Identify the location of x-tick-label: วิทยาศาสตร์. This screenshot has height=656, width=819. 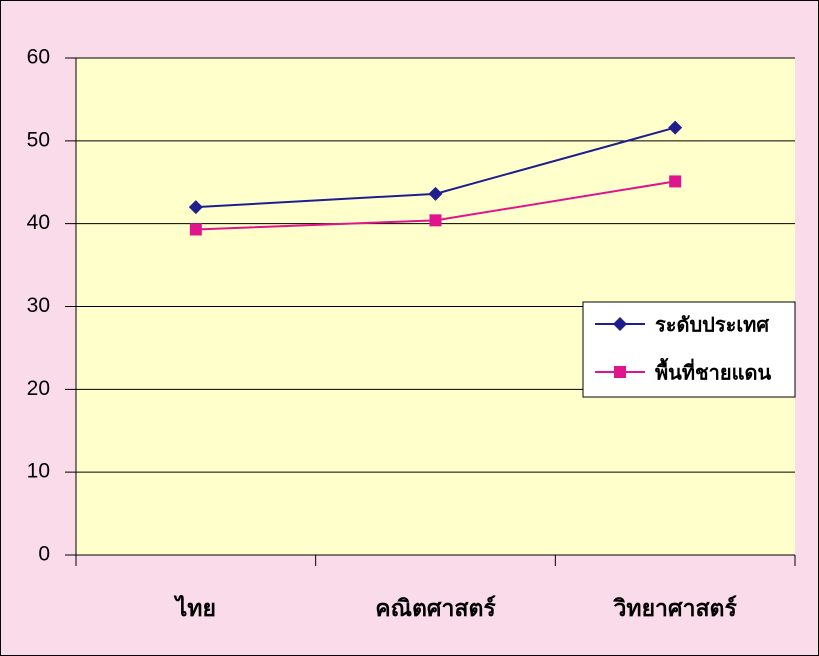
(674, 608).